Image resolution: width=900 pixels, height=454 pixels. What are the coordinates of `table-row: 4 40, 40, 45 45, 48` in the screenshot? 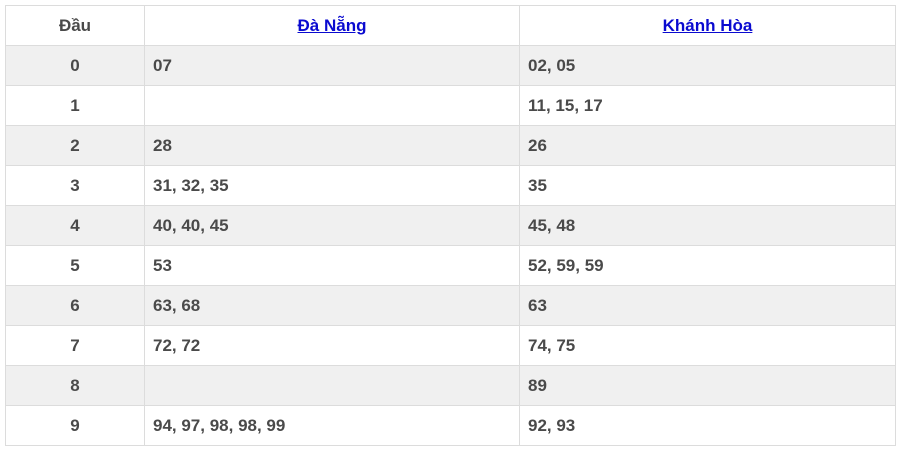 It's located at (450, 225).